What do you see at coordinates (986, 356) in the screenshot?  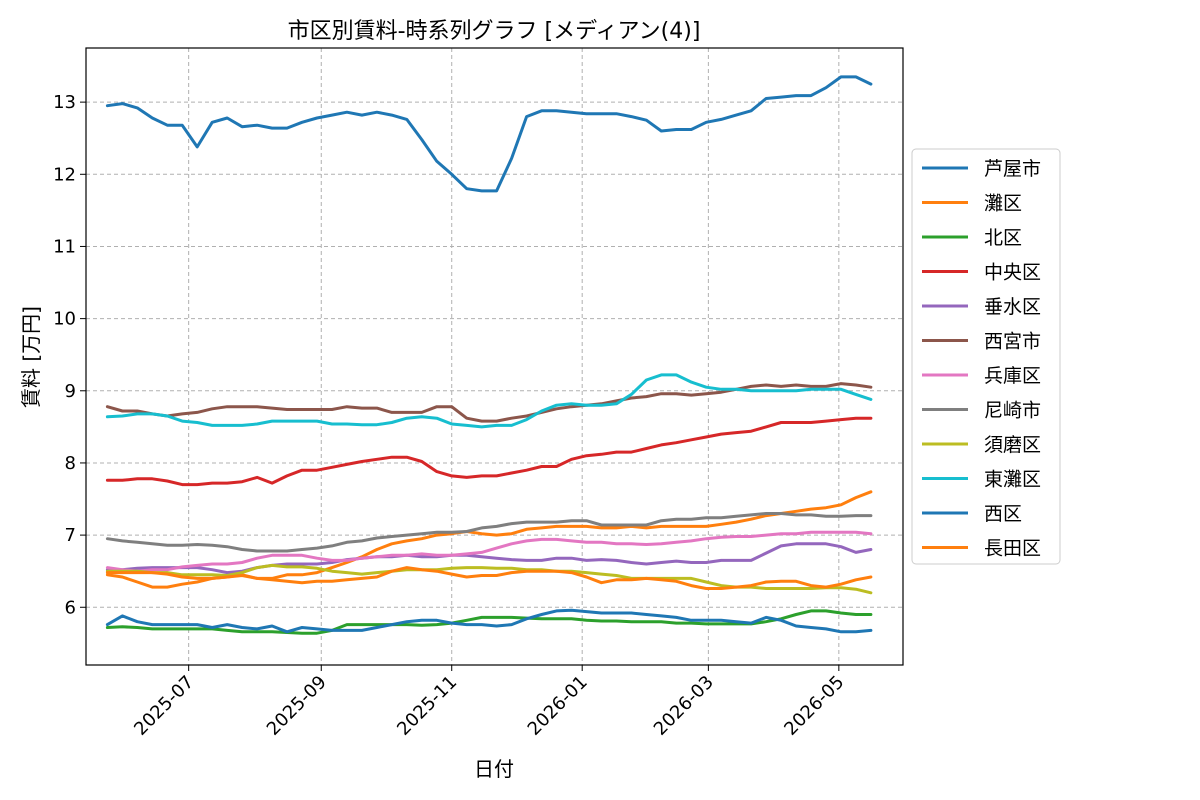 I see `legend-box` at bounding box center [986, 356].